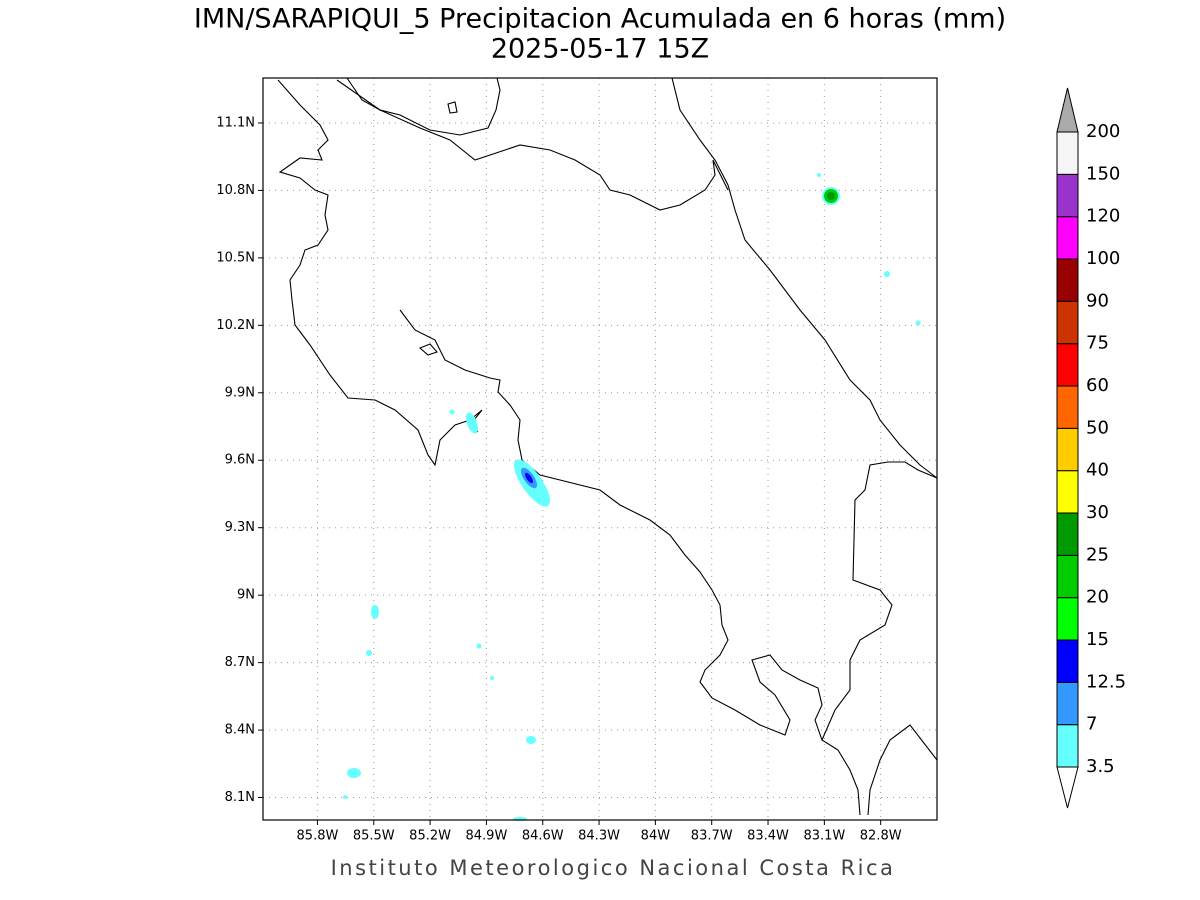  I want to click on lon-tick-label: 82.8W, so click(881, 836).